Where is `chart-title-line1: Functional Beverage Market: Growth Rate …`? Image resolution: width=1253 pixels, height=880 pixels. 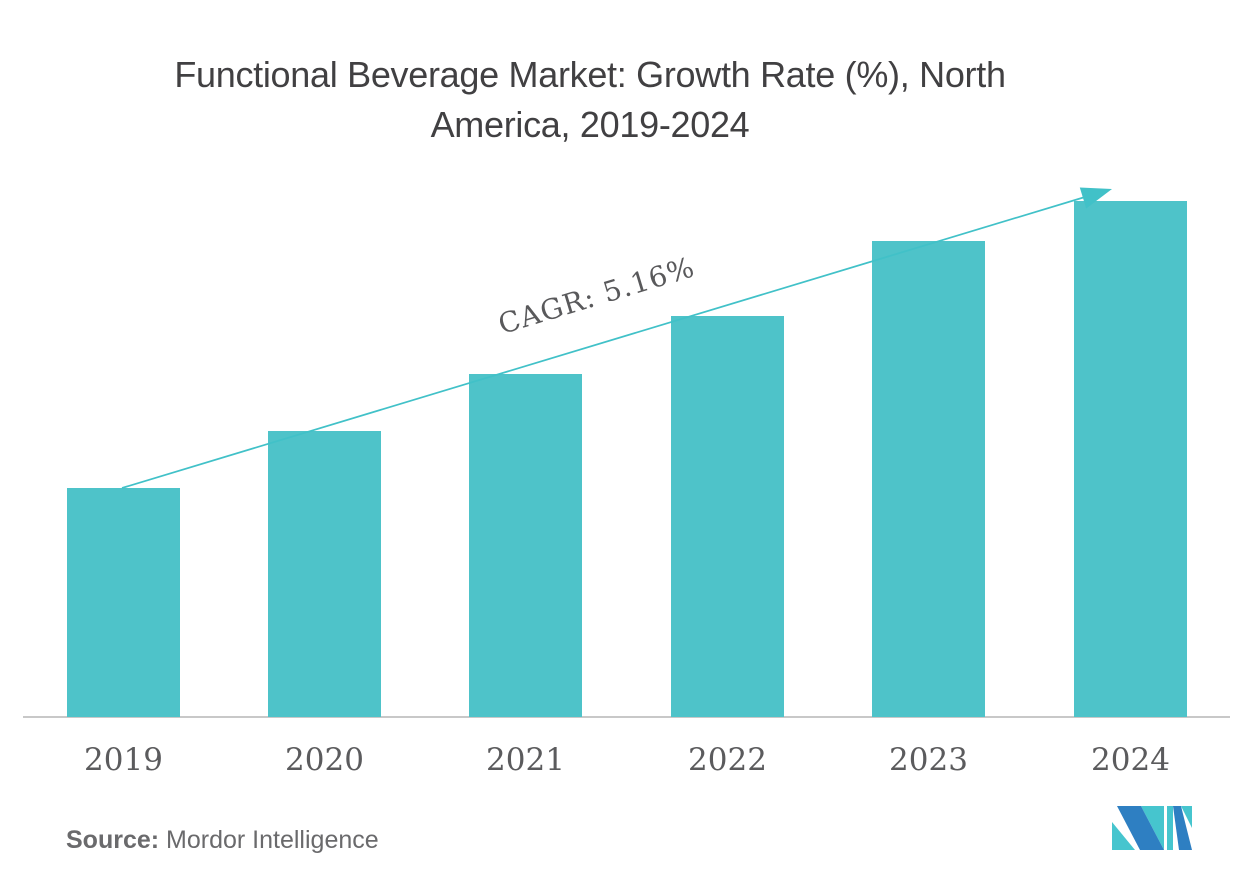
chart-title-line1: Functional Beverage Market: Growth Rate … is located at coordinates (590, 74).